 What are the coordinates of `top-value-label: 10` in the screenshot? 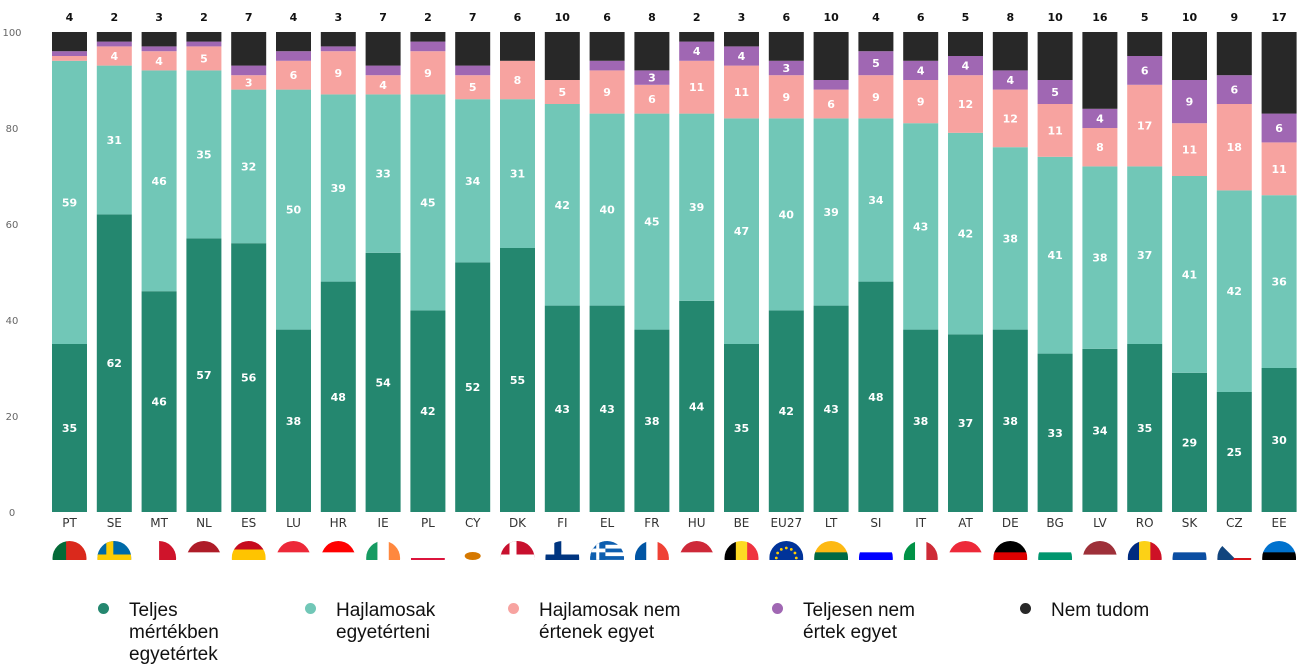 It's located at (563, 17).